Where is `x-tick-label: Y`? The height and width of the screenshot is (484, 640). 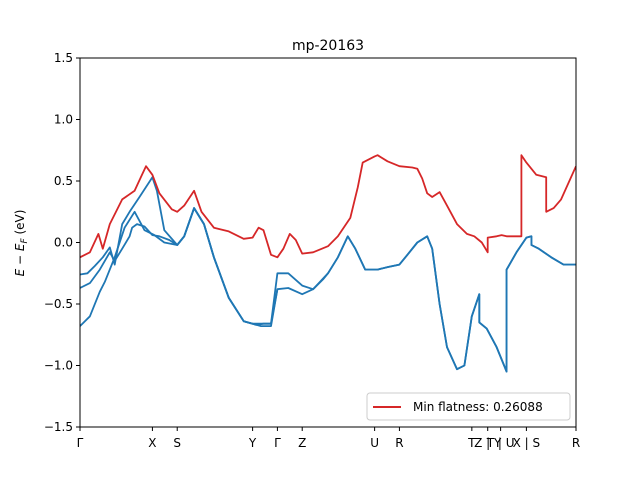 x-tick-label: Y is located at coordinates (252, 443).